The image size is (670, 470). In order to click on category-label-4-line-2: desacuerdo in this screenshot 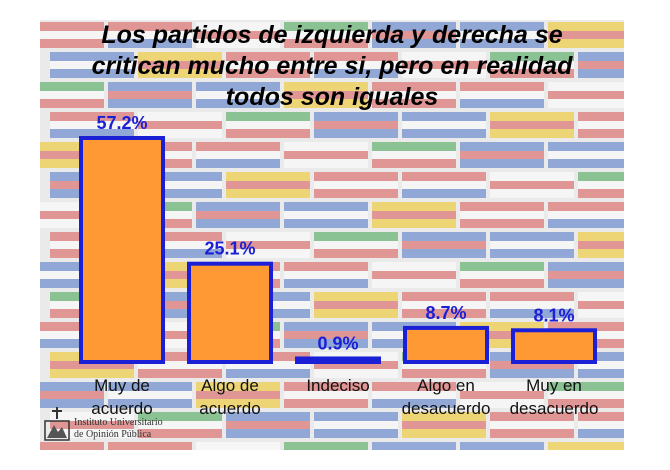, I will do `click(446, 408)`.